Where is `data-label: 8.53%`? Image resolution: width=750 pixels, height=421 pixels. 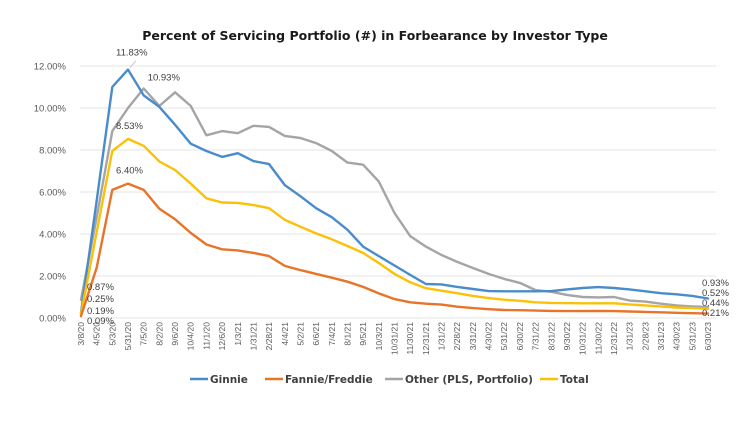
data-label: 8.53% is located at coordinates (129, 126).